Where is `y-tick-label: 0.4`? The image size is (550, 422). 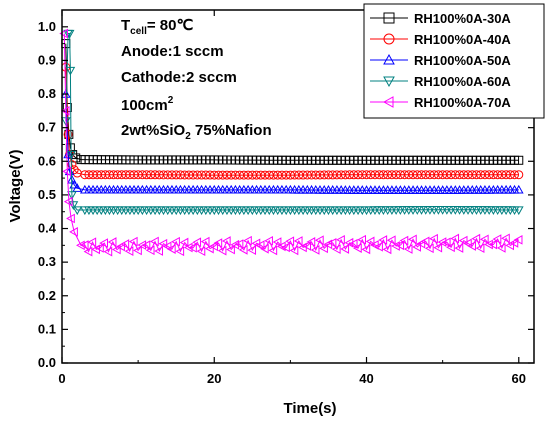 y-tick-label: 0.4 is located at coordinates (47, 228).